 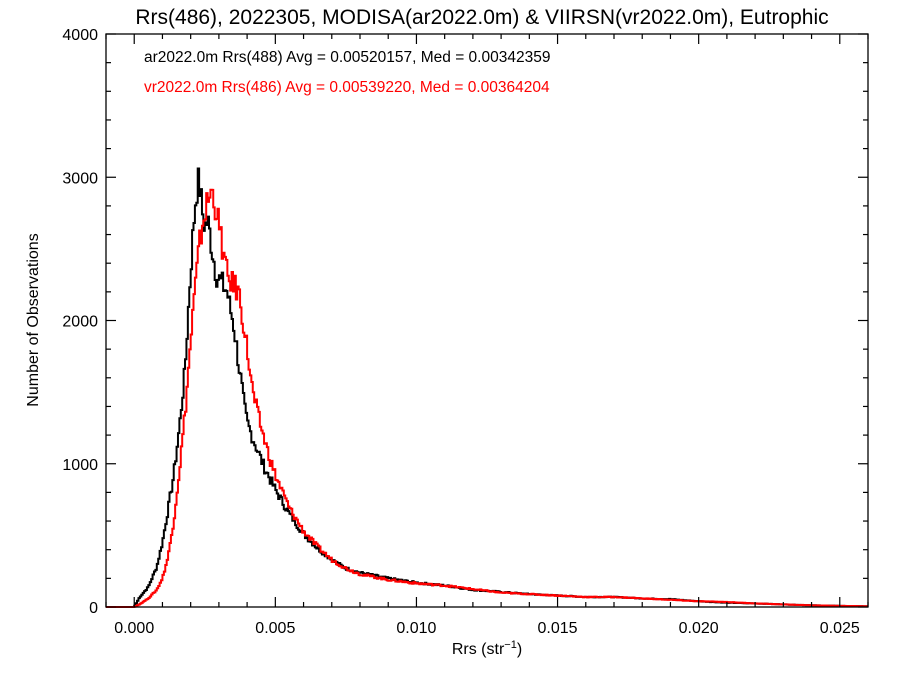 What do you see at coordinates (275, 628) in the screenshot?
I see `x-tick-label: 0.005` at bounding box center [275, 628].